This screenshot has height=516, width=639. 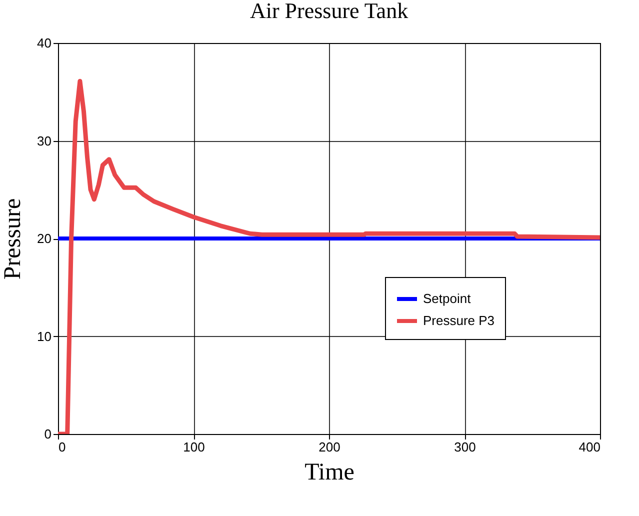 What do you see at coordinates (62, 447) in the screenshot?
I see `x-tick-label: 0` at bounding box center [62, 447].